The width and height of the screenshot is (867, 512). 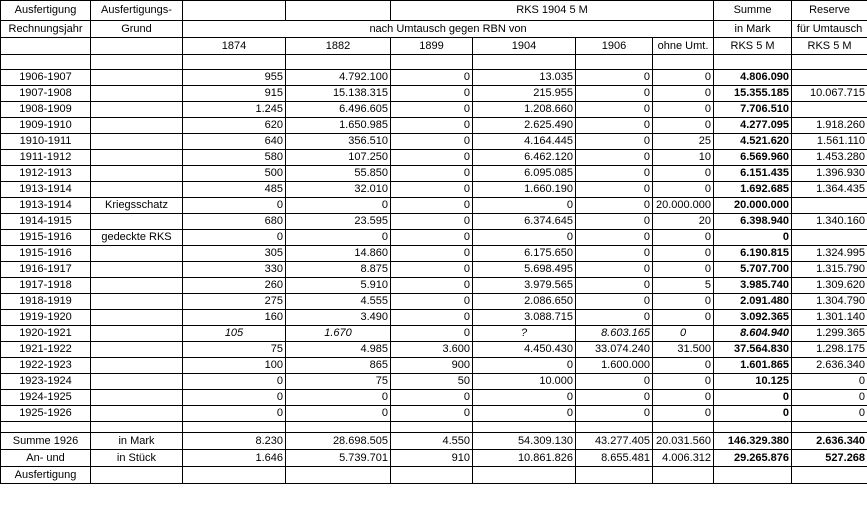 I want to click on header-rks-title: RKS 1904 5 M, so click(x=552, y=10).